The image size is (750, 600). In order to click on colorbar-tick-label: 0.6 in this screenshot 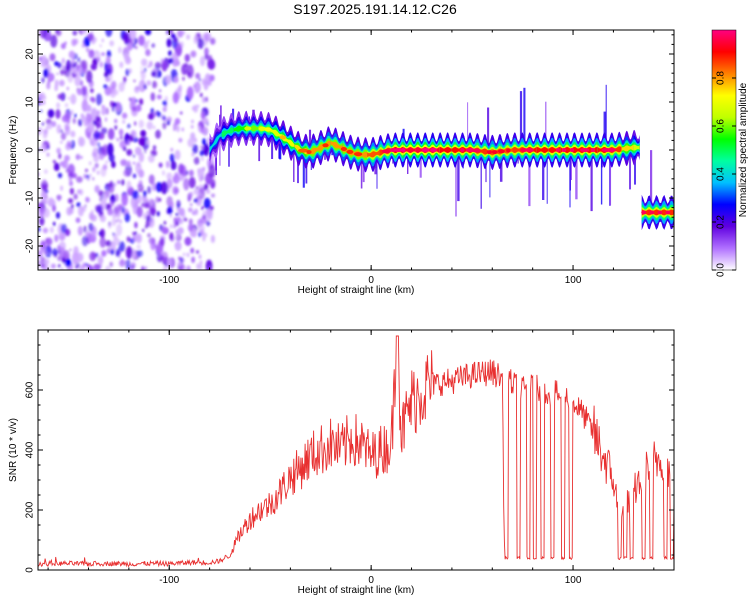, I will do `click(721, 126)`.